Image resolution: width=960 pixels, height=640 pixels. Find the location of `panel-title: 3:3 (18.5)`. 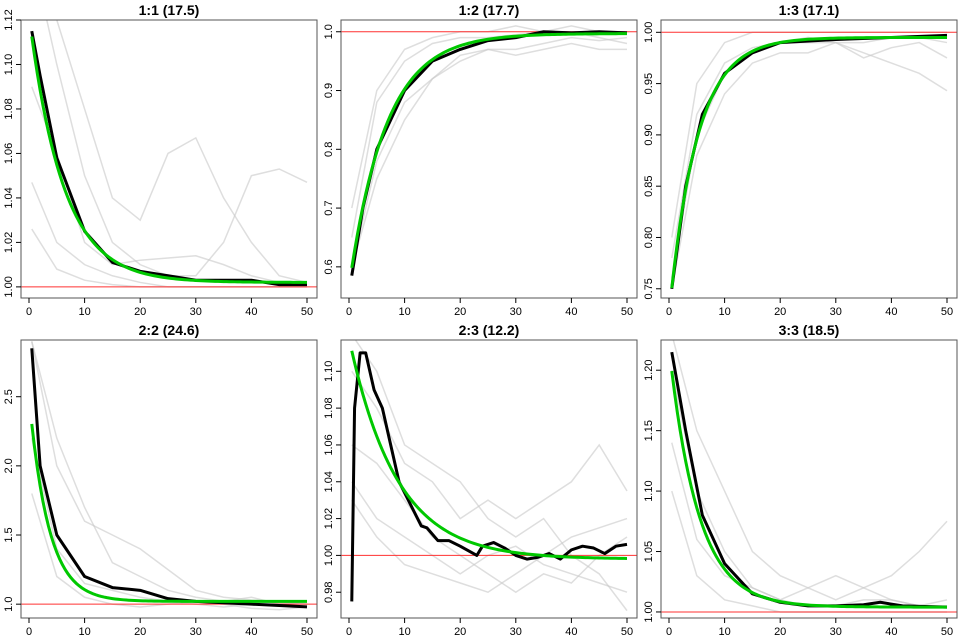

panel-title: 3:3 (18.5) is located at coordinates (809, 330).